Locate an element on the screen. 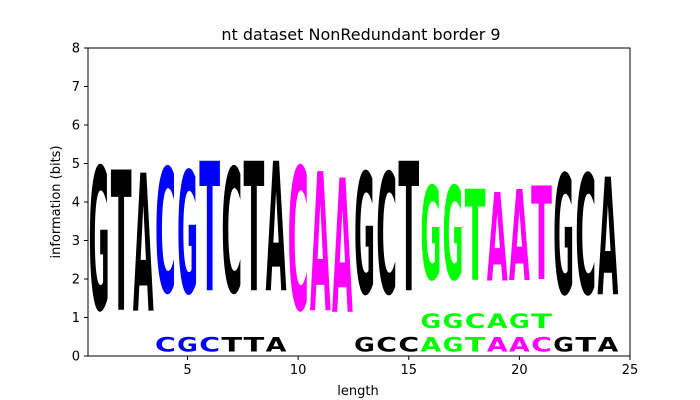  y-tick-label: 6 is located at coordinates (76, 126).